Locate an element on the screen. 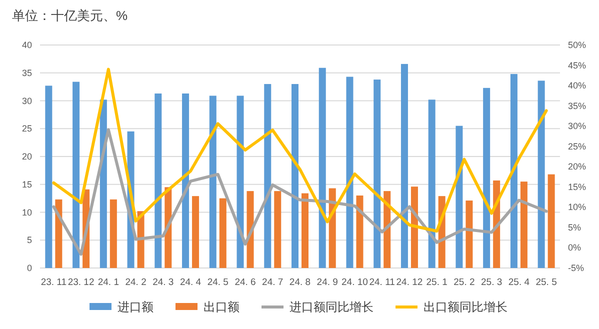  y2-tick-label: 15% is located at coordinates (577, 187).